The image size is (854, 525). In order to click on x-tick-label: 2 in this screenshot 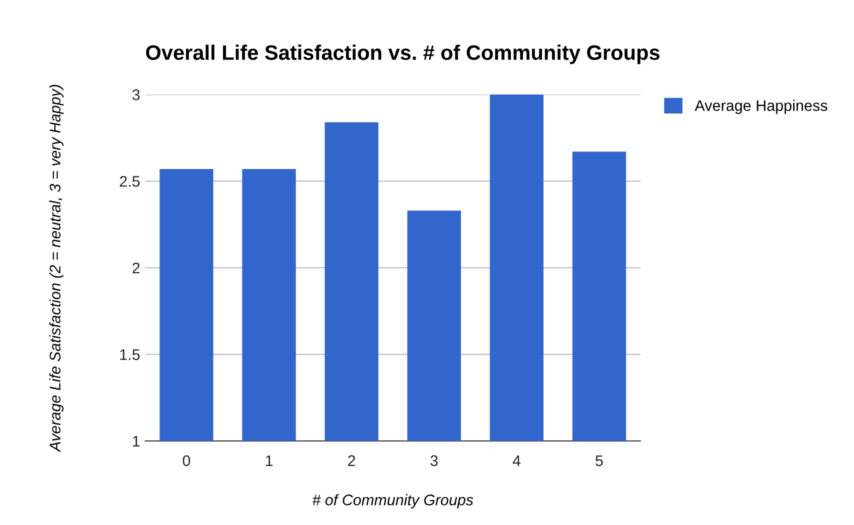, I will do `click(352, 460)`.